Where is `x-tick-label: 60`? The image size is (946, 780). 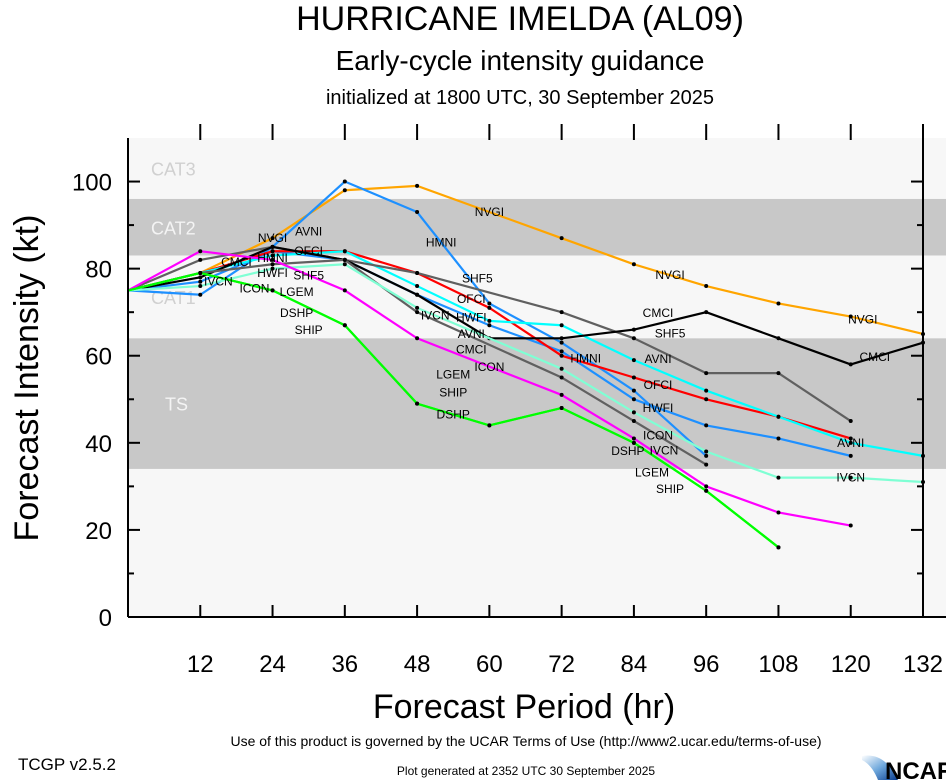 x-tick-label: 60 is located at coordinates (489, 664).